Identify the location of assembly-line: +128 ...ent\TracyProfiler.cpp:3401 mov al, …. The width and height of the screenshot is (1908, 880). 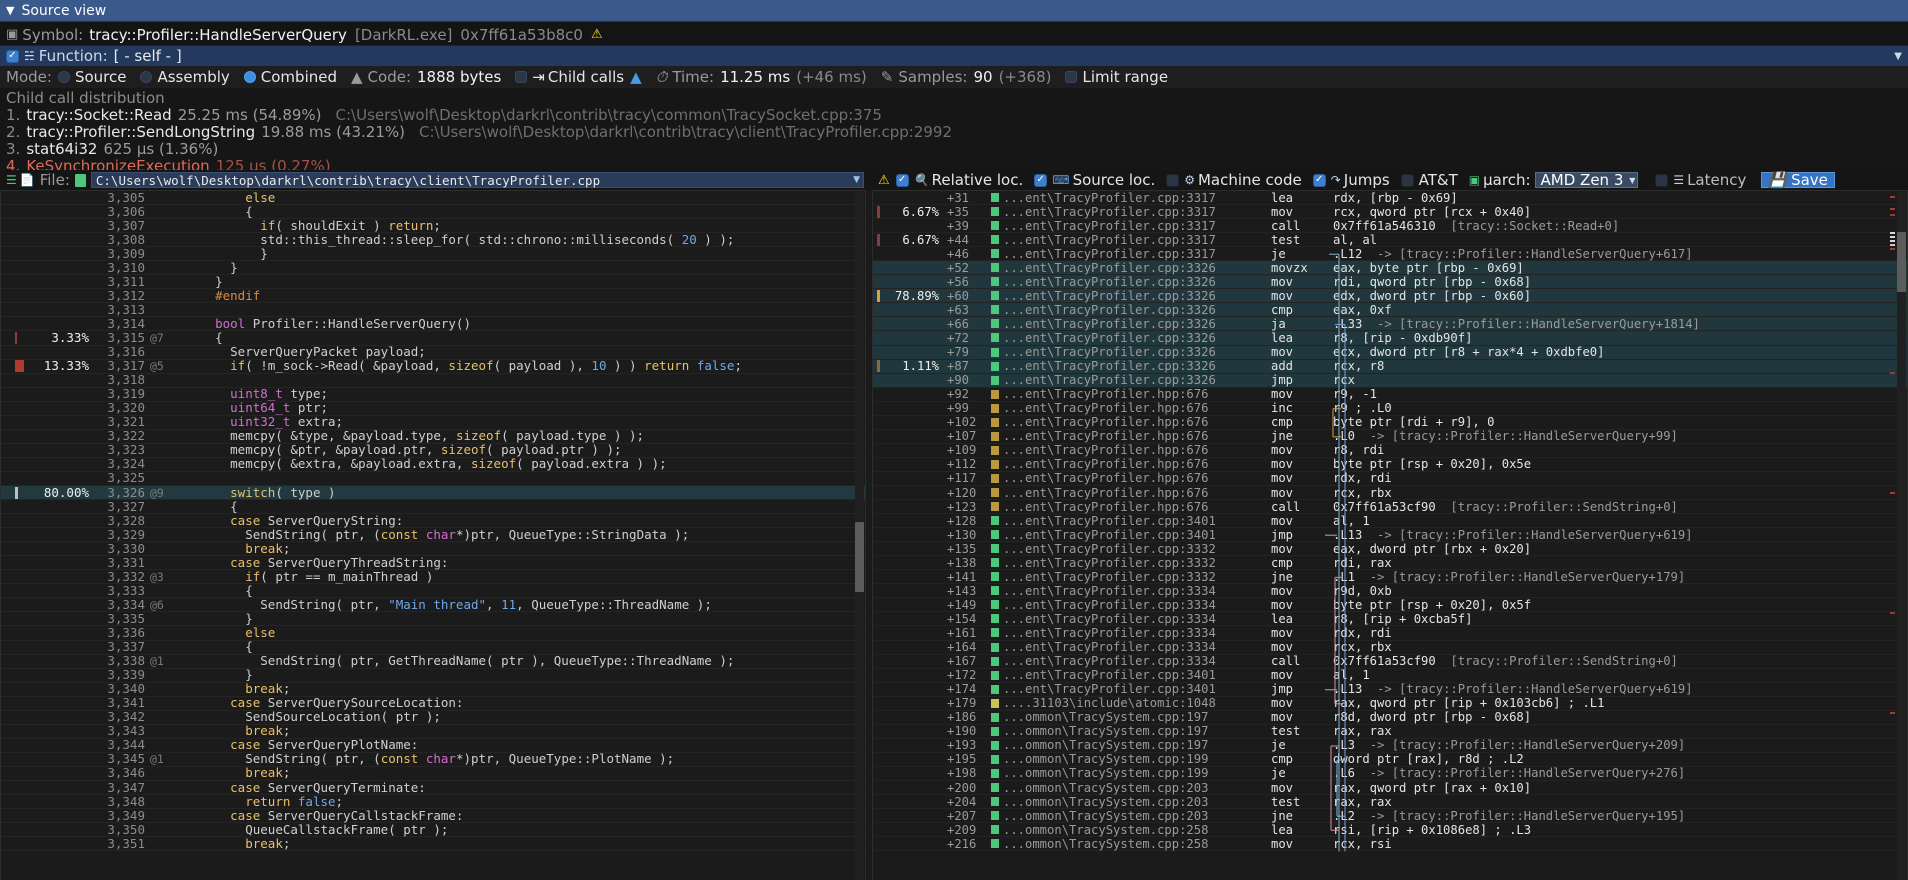
(1390, 521).